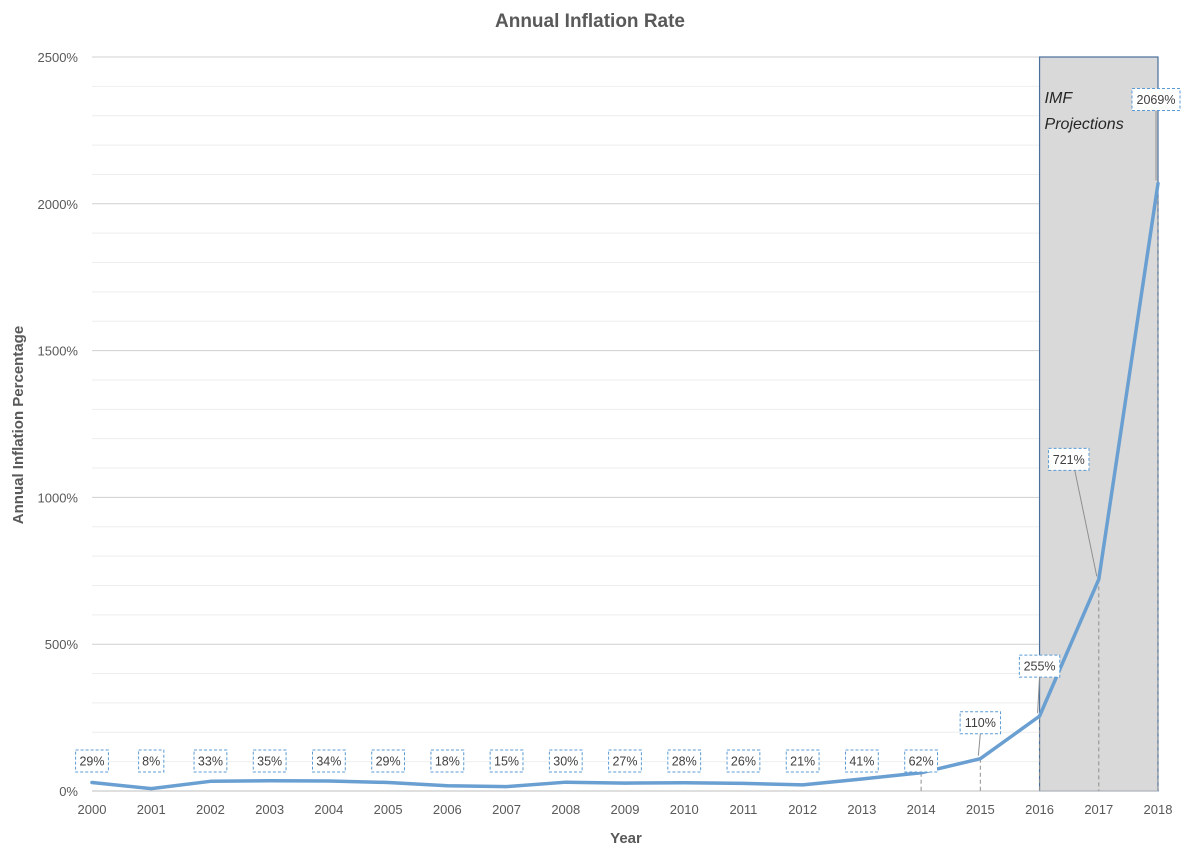 Image resolution: width=1189 pixels, height=863 pixels. I want to click on y-tick-label: 2500%, so click(58, 57).